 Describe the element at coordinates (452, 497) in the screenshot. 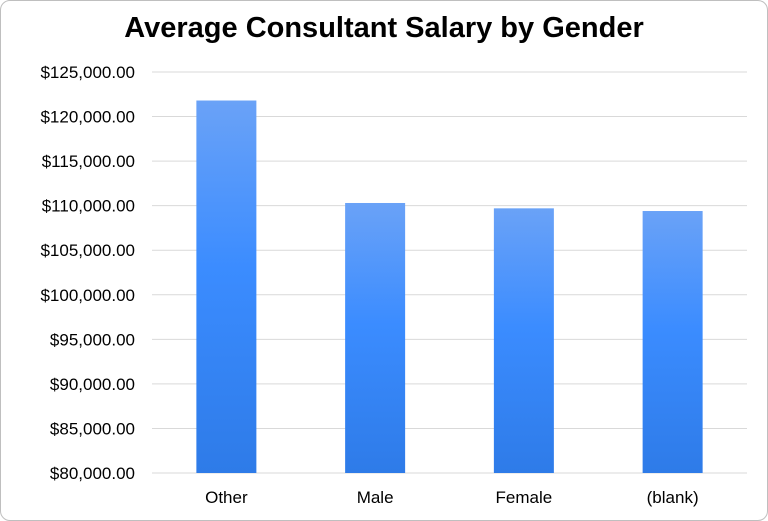

I see `x-axis-tick-labels: Other Male Female (blank)` at that location.